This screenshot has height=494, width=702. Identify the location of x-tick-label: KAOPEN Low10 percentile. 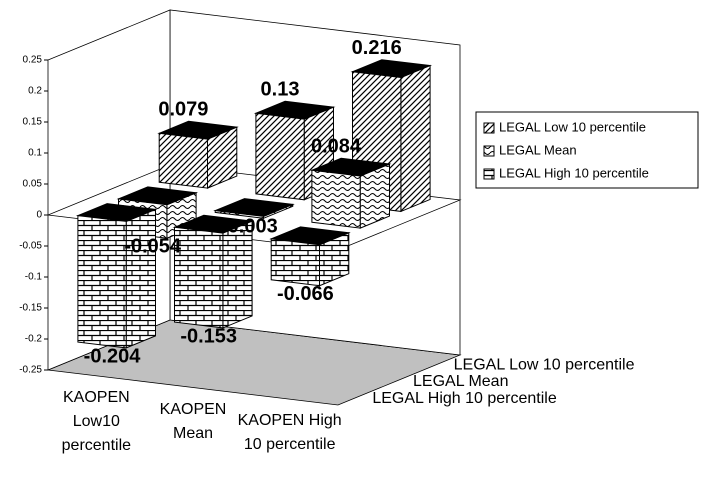
(96, 421).